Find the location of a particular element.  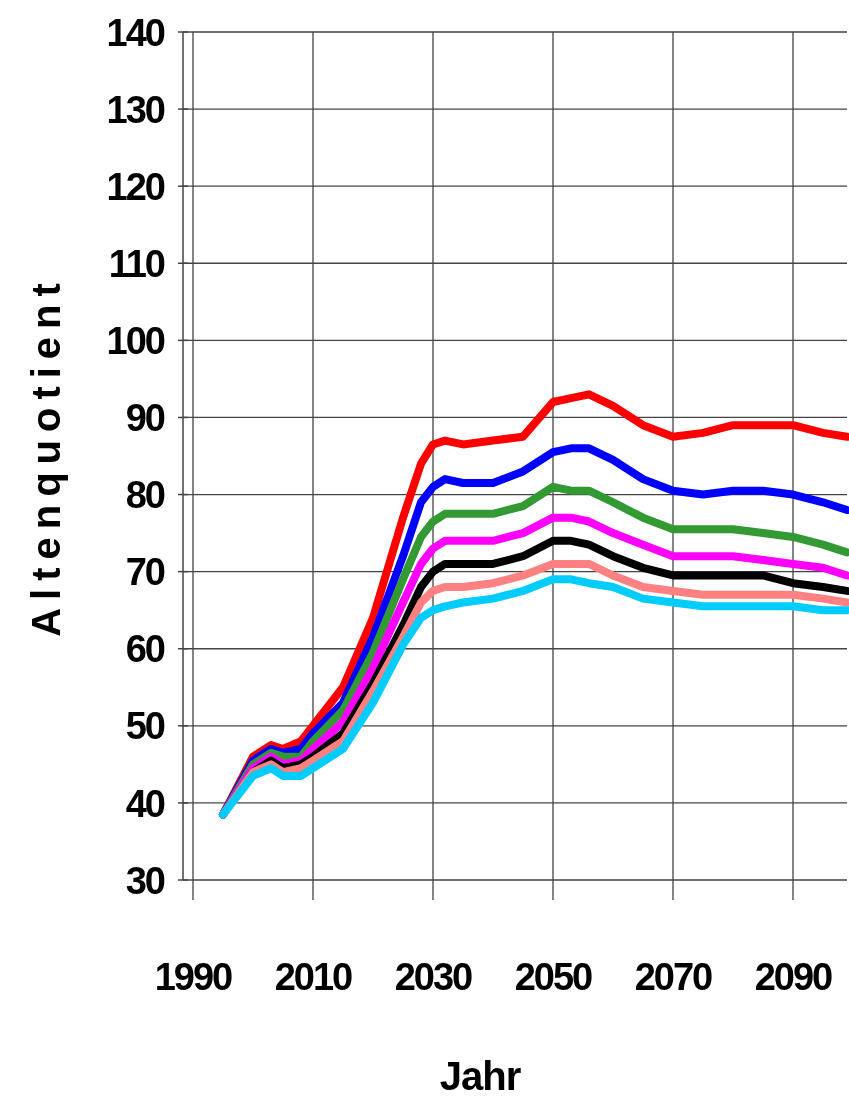

y-tick-label: 110 is located at coordinates (136, 263).